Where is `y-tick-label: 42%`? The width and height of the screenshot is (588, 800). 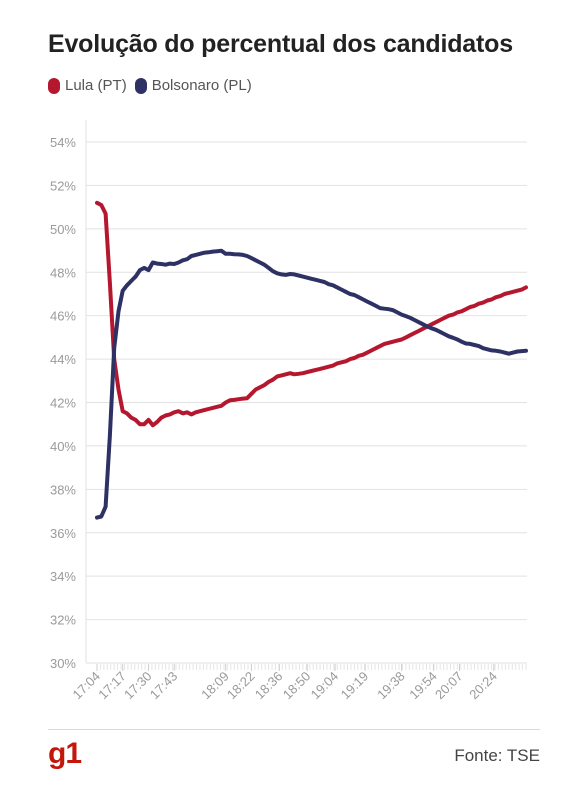 y-tick-label: 42% is located at coordinates (63, 403).